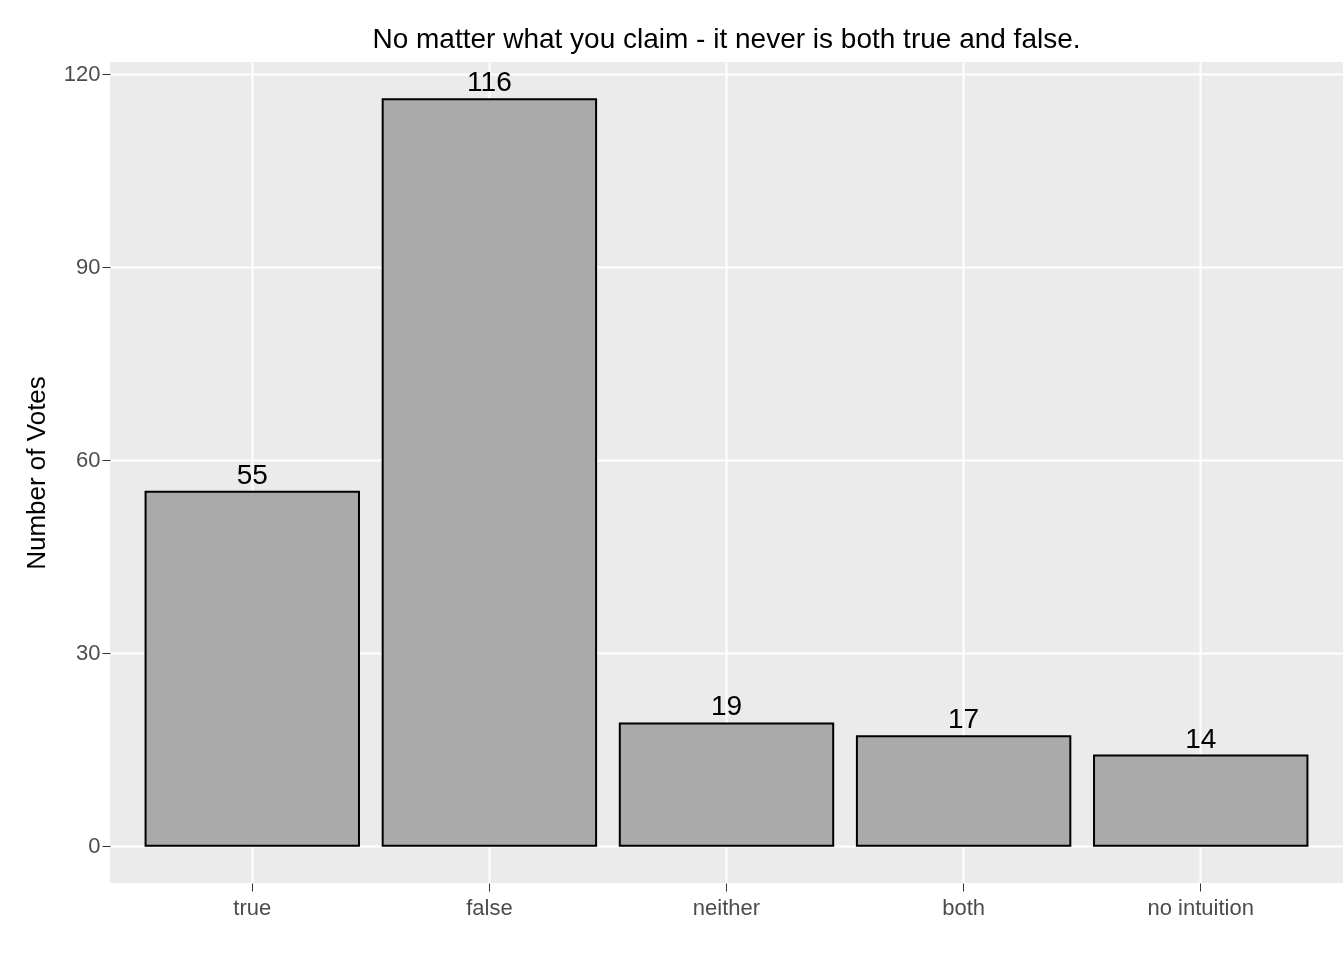  What do you see at coordinates (726, 907) in the screenshot?
I see `x-tick-label: neither` at bounding box center [726, 907].